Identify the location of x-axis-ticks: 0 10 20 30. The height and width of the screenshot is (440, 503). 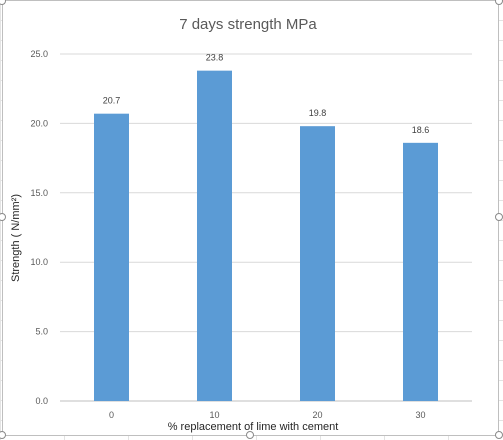
(267, 415).